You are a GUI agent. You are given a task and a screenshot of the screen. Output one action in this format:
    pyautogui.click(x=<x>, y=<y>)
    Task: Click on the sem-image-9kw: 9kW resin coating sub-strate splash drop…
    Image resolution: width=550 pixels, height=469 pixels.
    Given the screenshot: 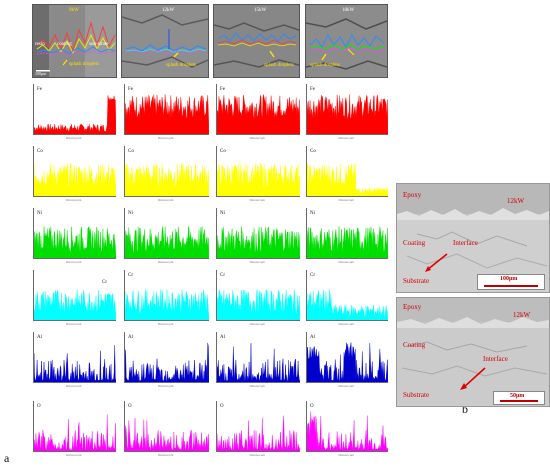 What is the action you would take?
    pyautogui.click(x=74, y=41)
    